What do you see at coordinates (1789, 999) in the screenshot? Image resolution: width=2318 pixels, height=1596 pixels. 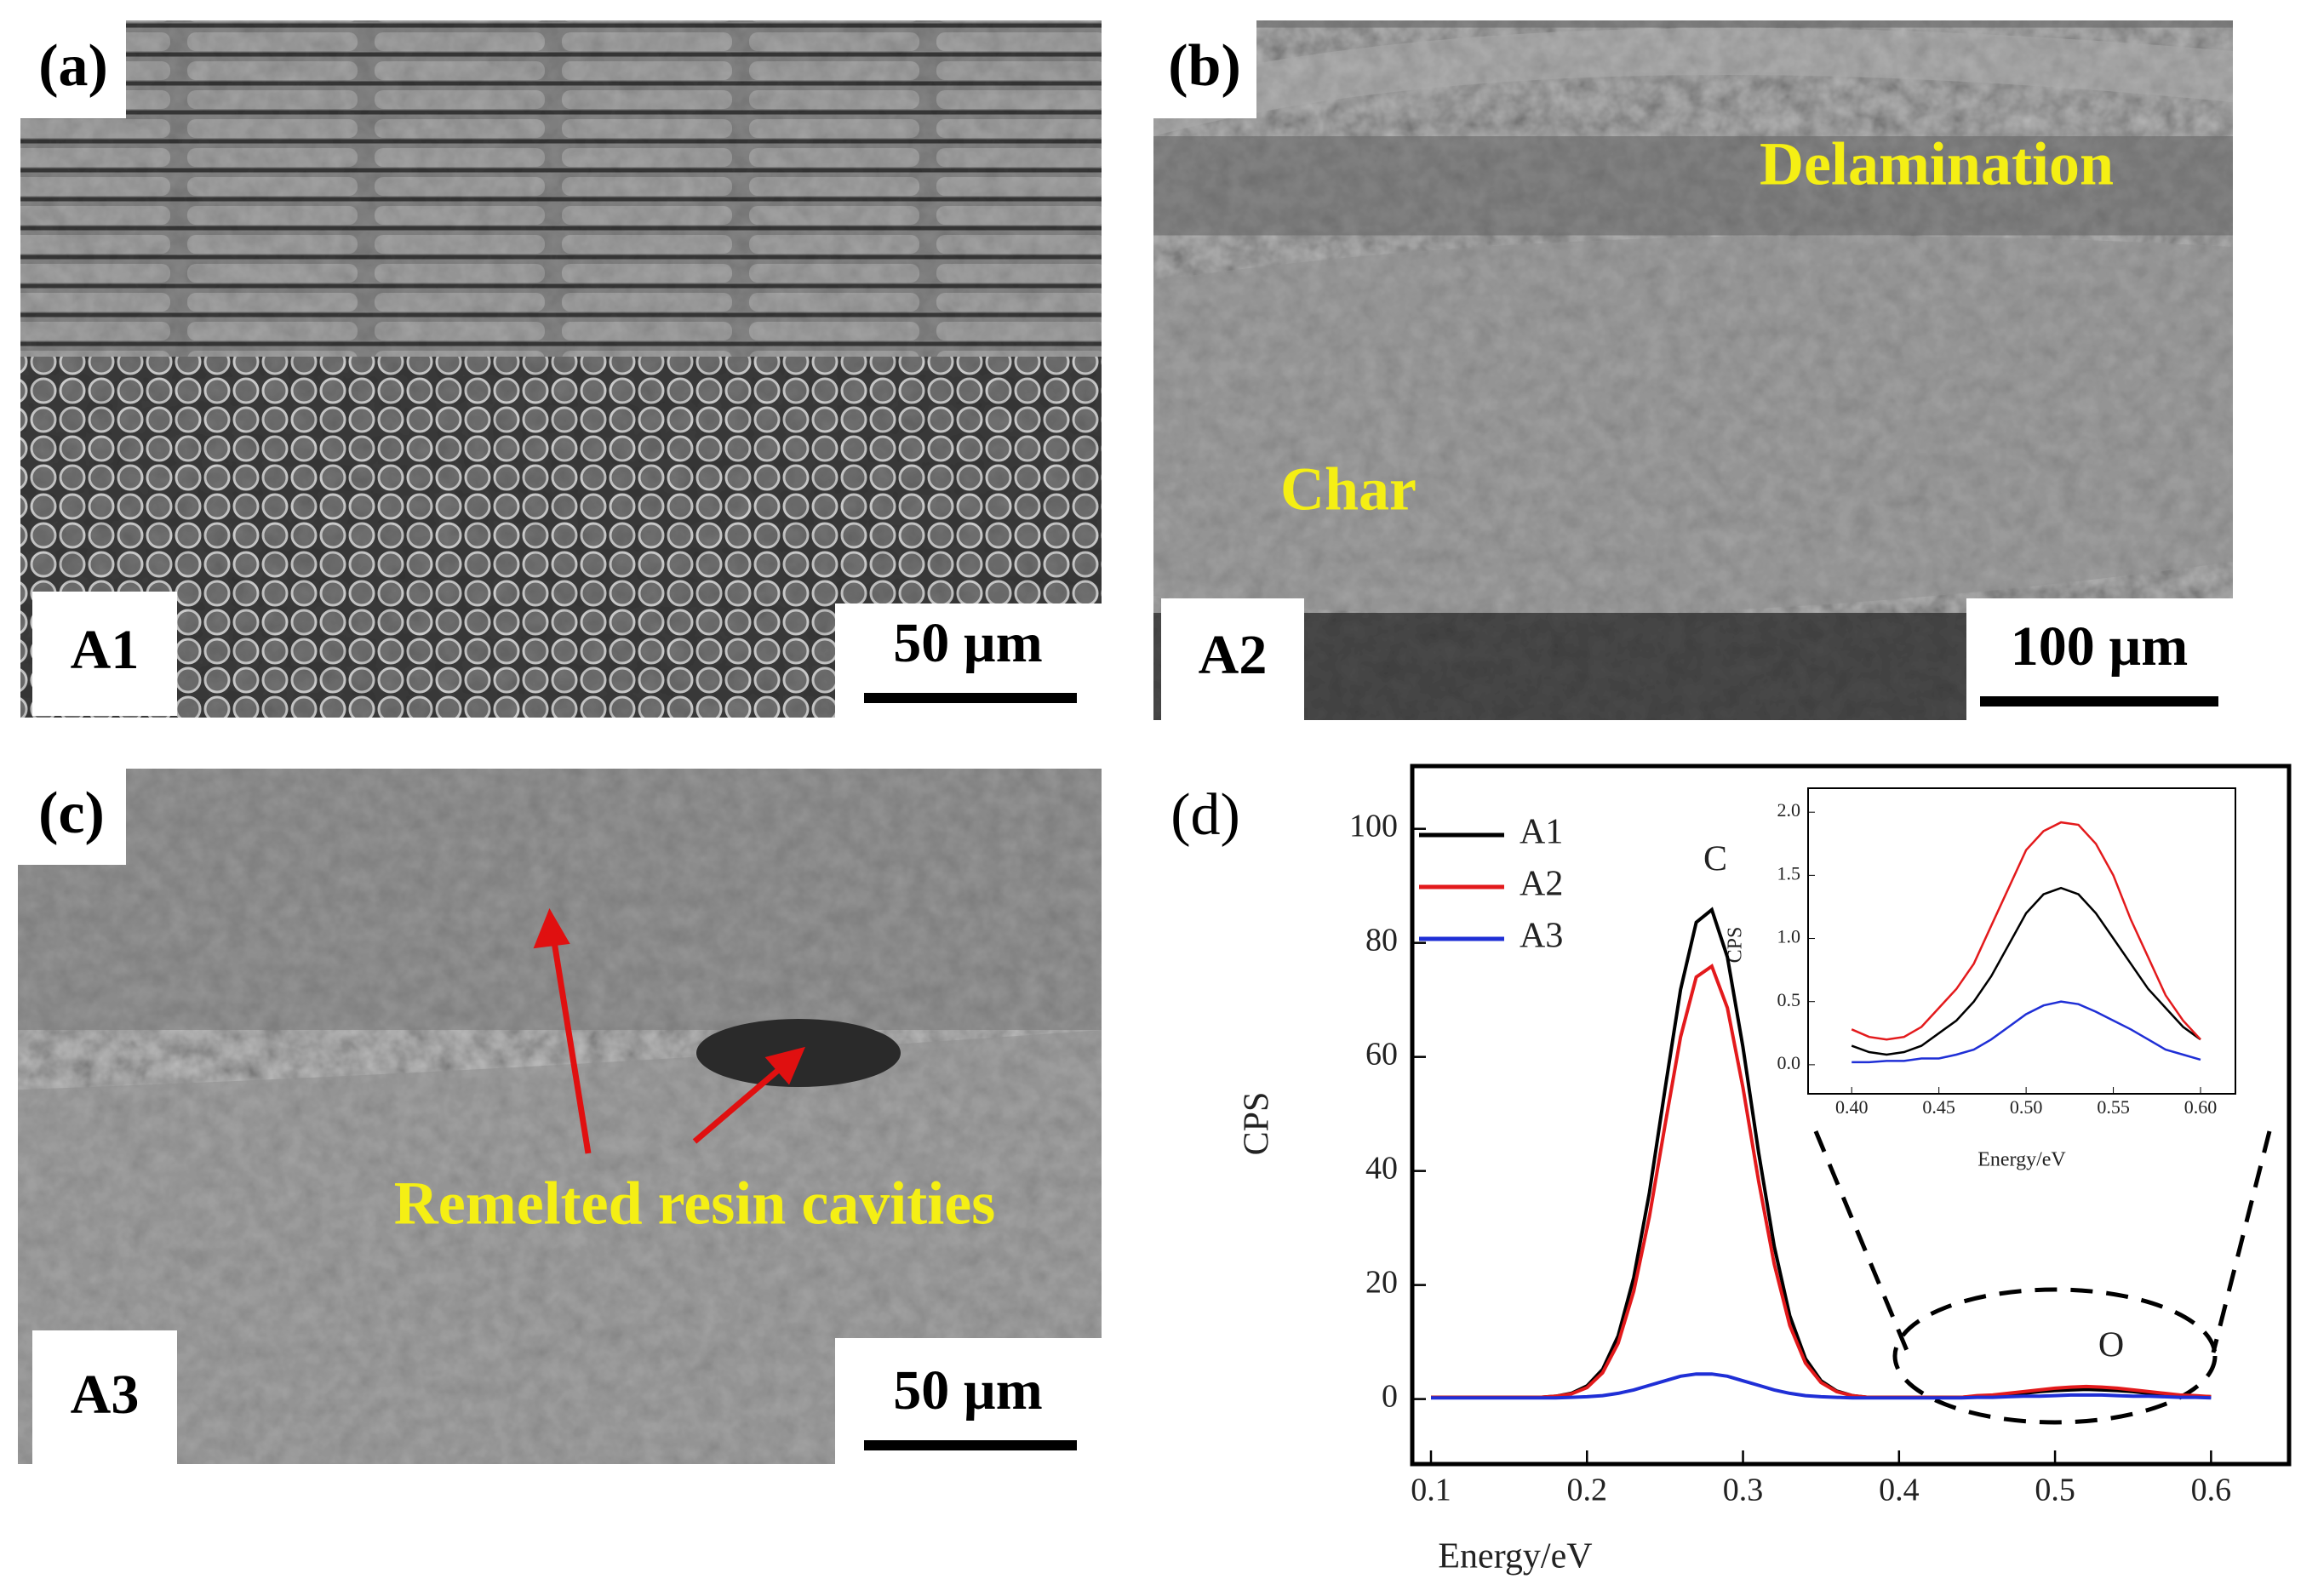 I see `y-tick-label: 0.5` at bounding box center [1789, 999].